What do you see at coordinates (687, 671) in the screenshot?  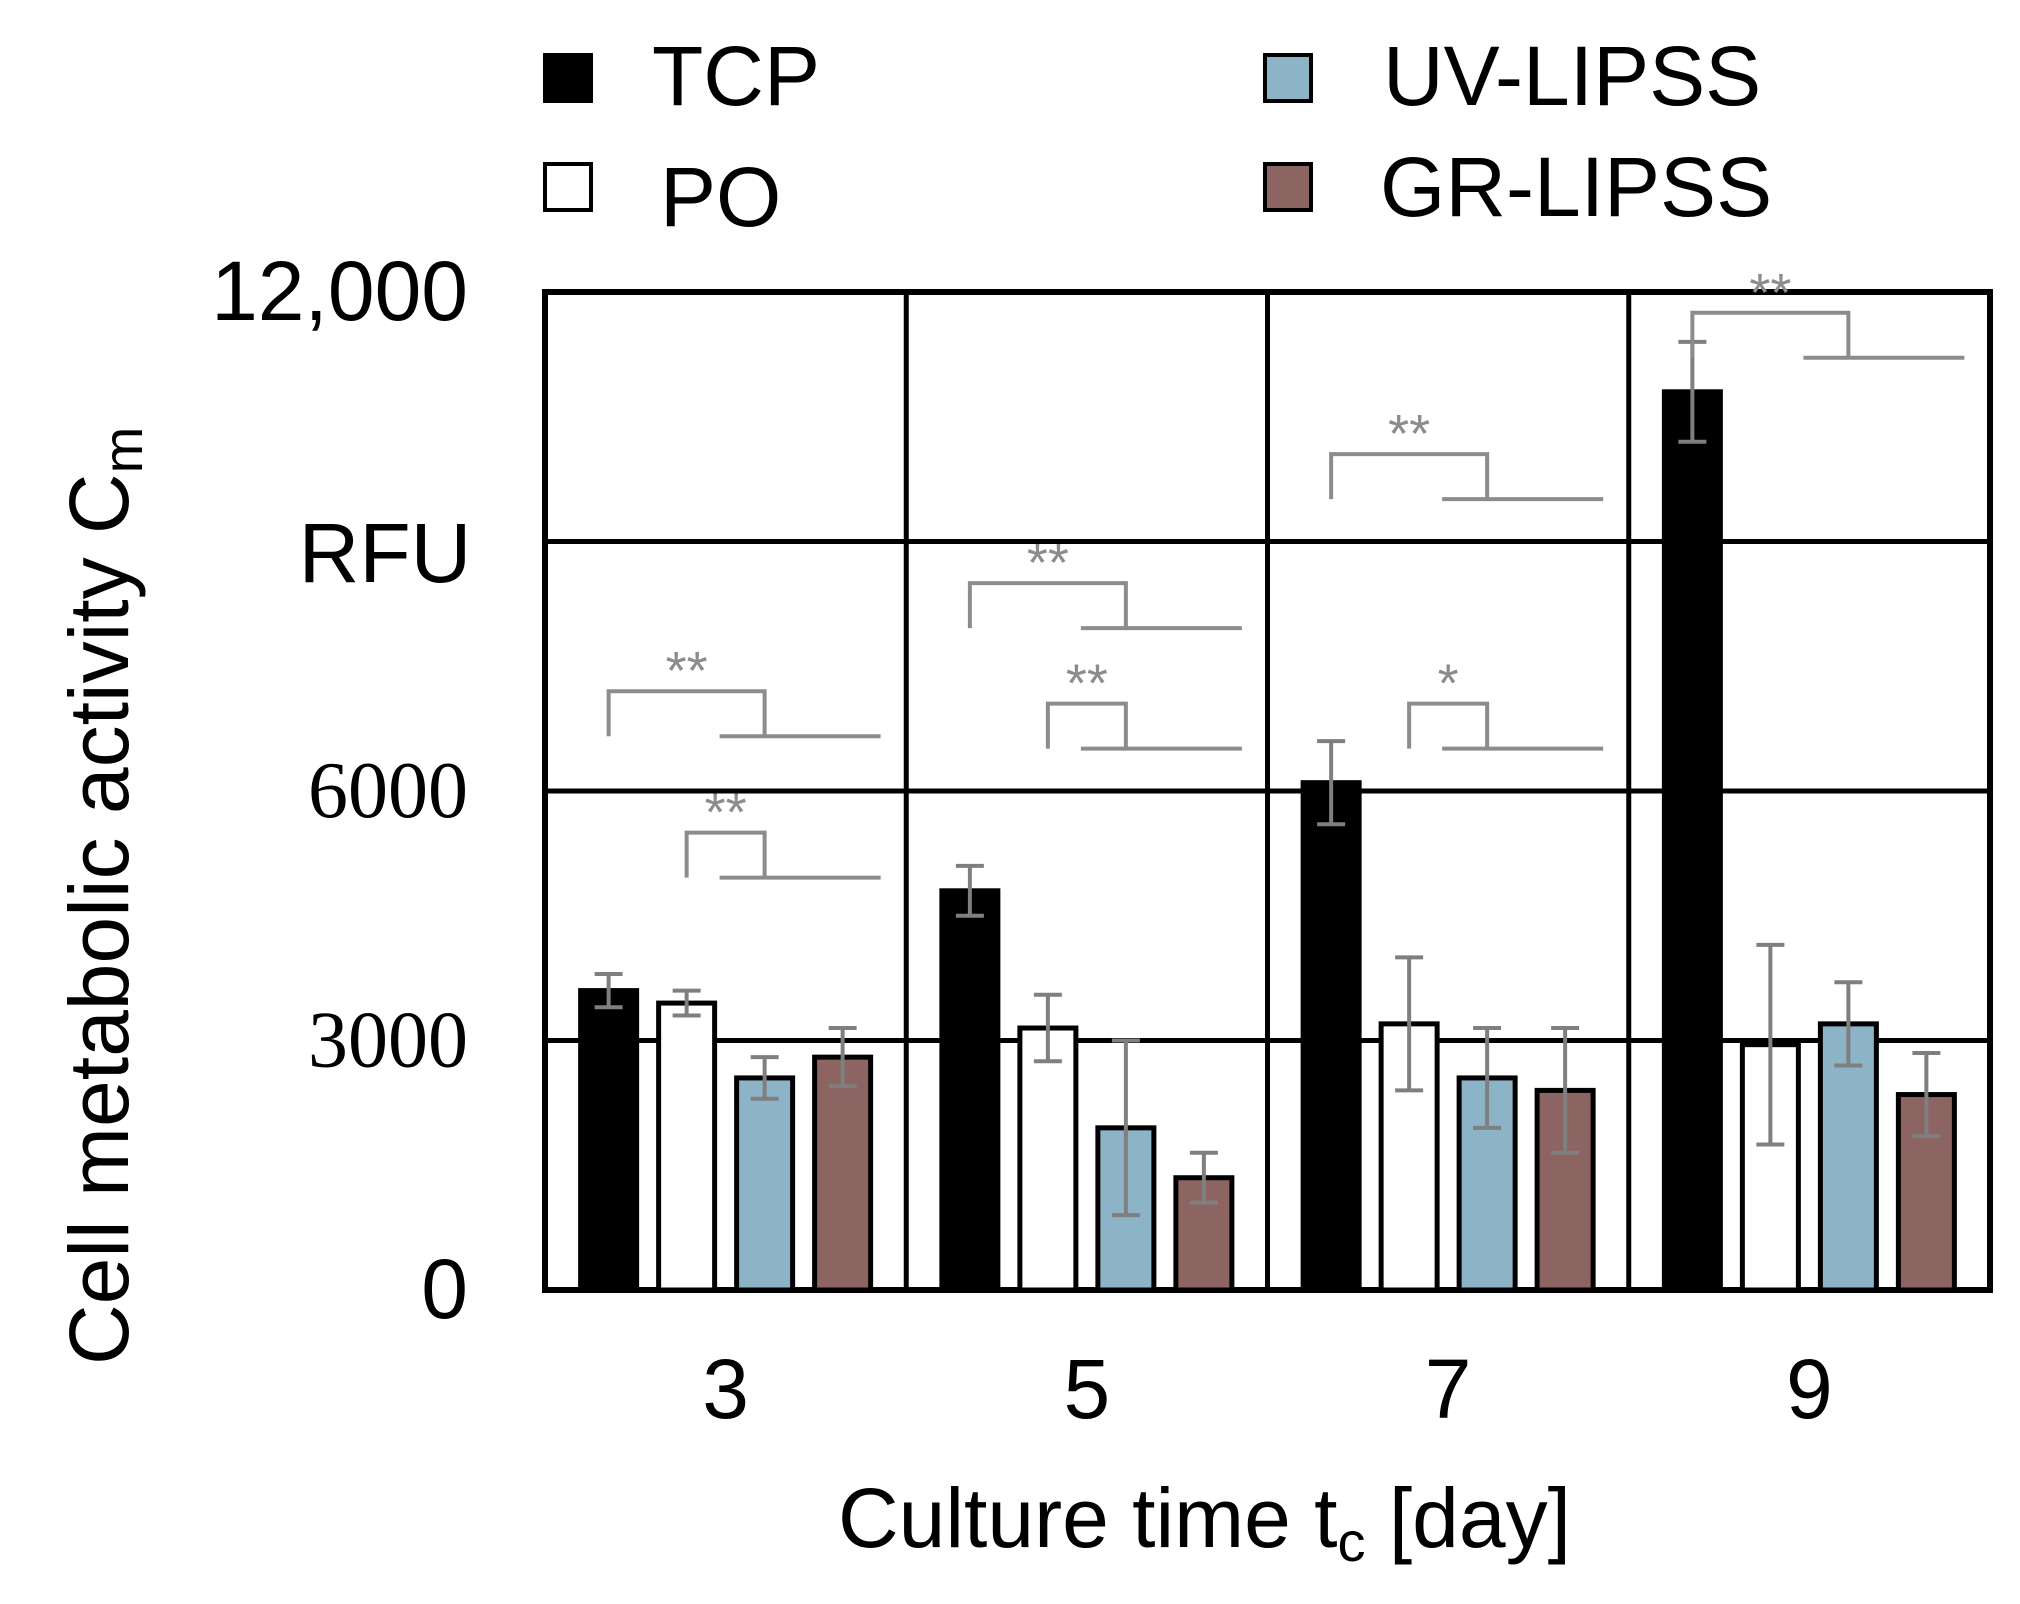 I see `significance-label-0: **` at bounding box center [687, 671].